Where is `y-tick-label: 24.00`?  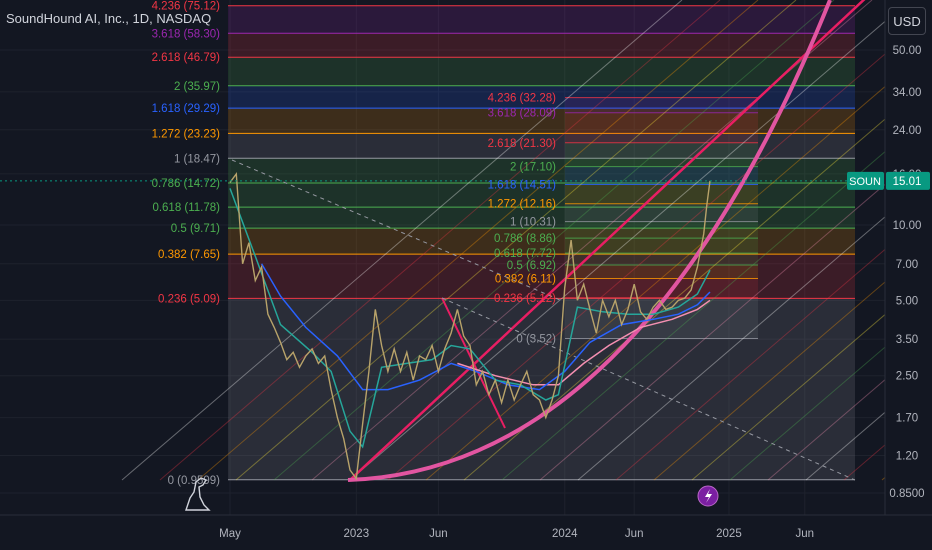 y-tick-label: 24.00 is located at coordinates (907, 131).